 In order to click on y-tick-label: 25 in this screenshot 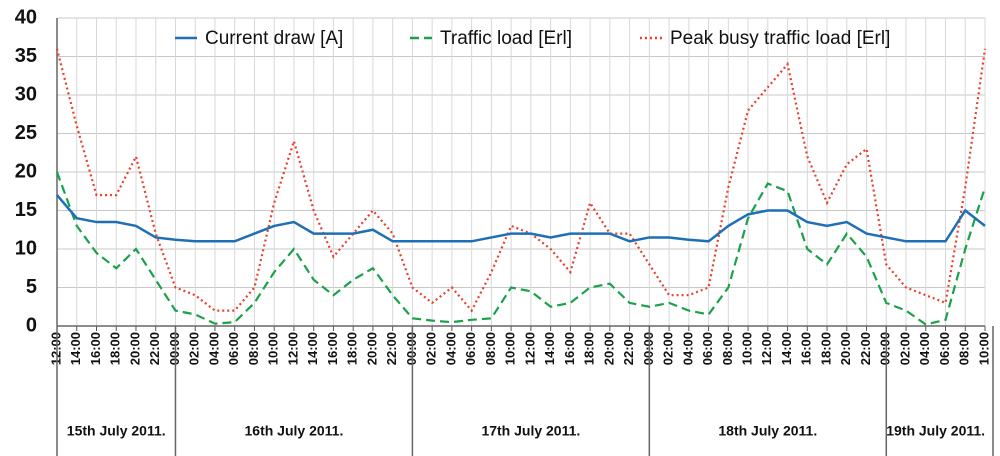, I will do `click(26, 133)`.